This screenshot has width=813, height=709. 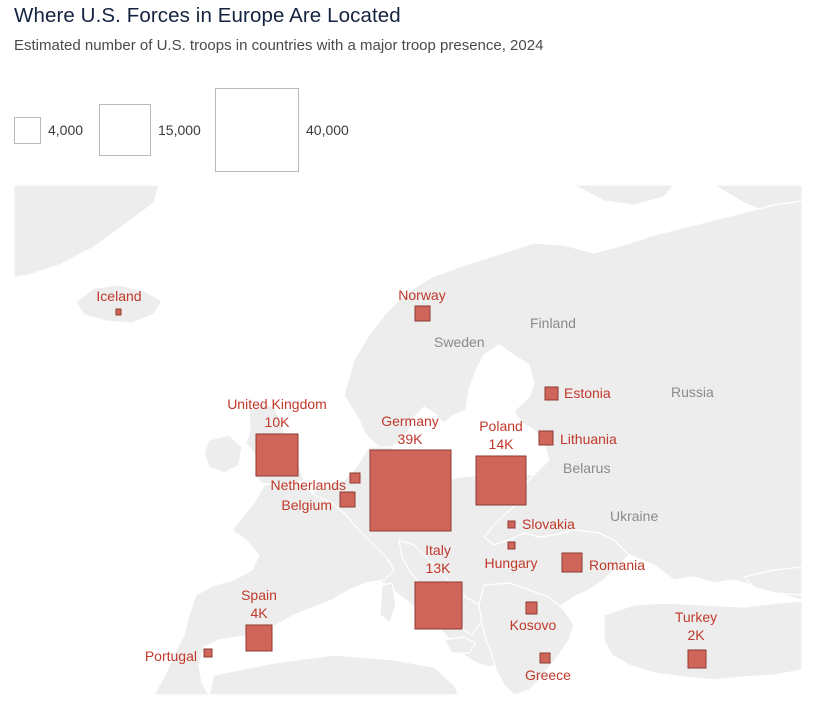 I want to click on marker-poland, so click(x=501, y=480).